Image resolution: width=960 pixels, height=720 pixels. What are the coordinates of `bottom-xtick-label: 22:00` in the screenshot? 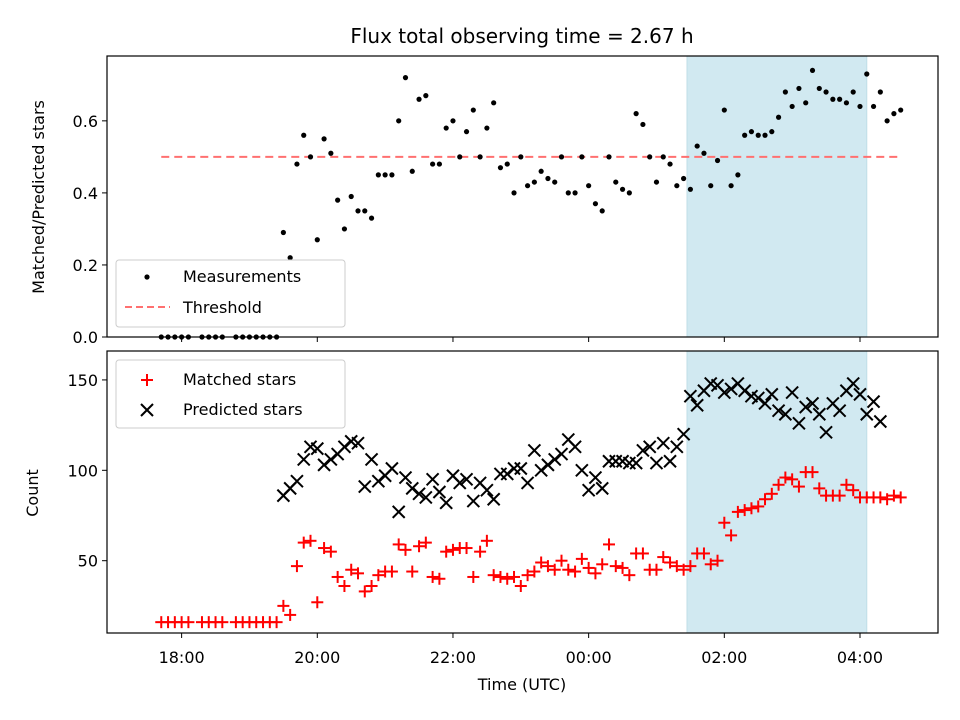 It's located at (453, 657).